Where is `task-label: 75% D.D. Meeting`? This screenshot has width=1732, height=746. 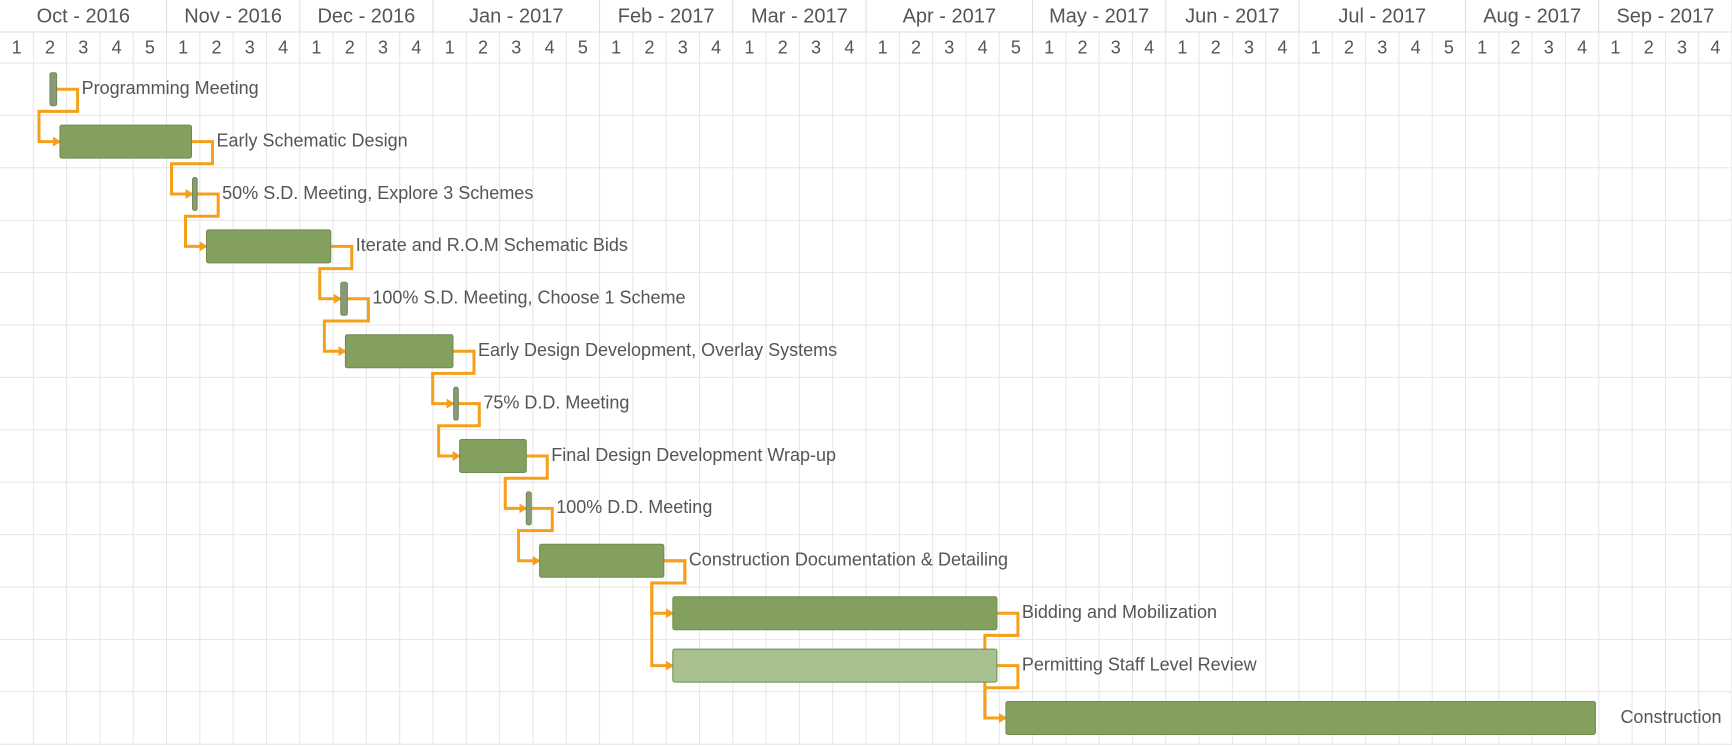 task-label: 75% D.D. Meeting is located at coordinates (556, 402).